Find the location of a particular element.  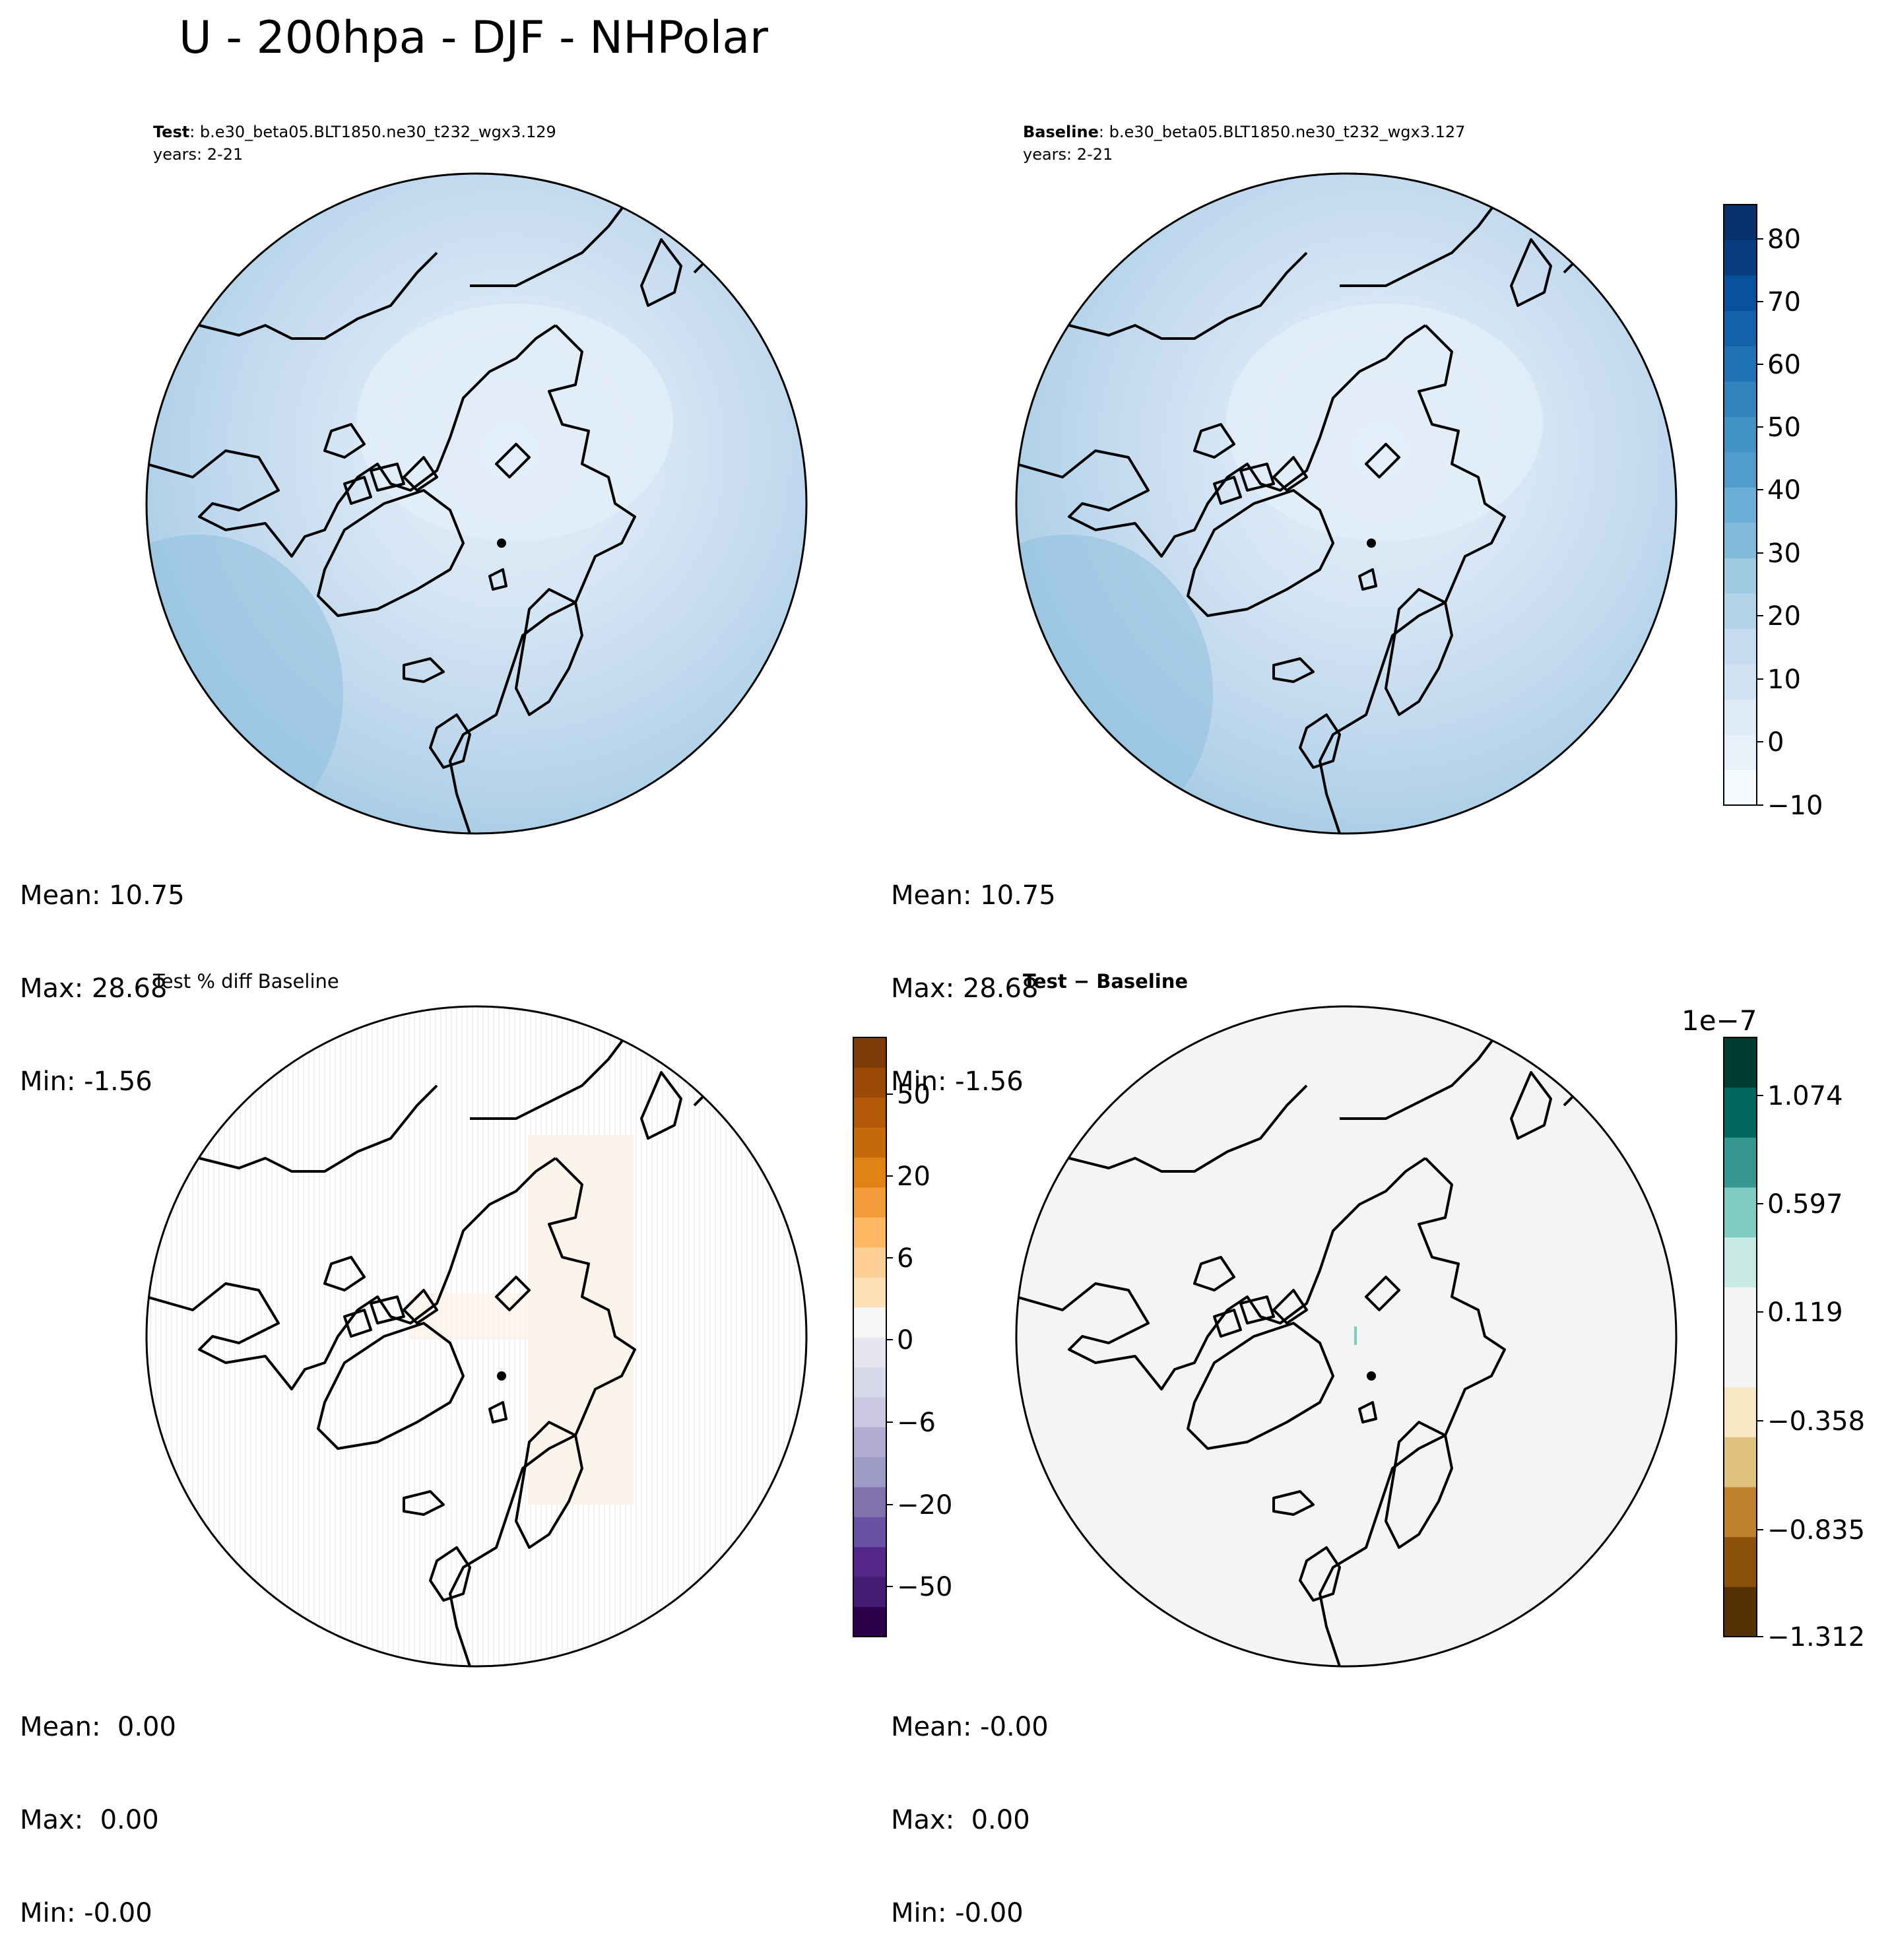

pct-colorbar-frame is located at coordinates (870, 1337).